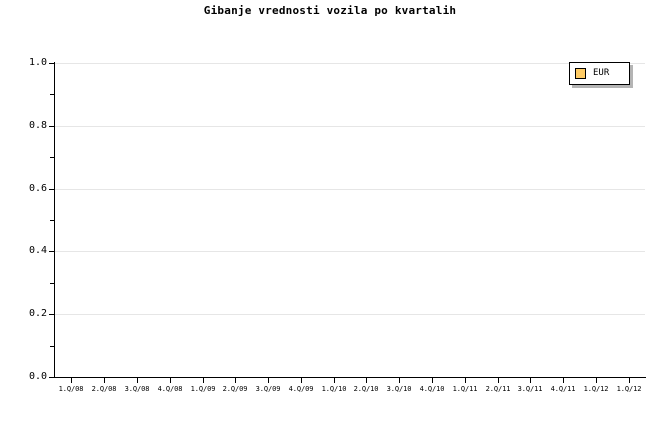 The image size is (660, 440). What do you see at coordinates (137, 389) in the screenshot?
I see `x-axis-tick-label: 3.Q/08` at bounding box center [137, 389].